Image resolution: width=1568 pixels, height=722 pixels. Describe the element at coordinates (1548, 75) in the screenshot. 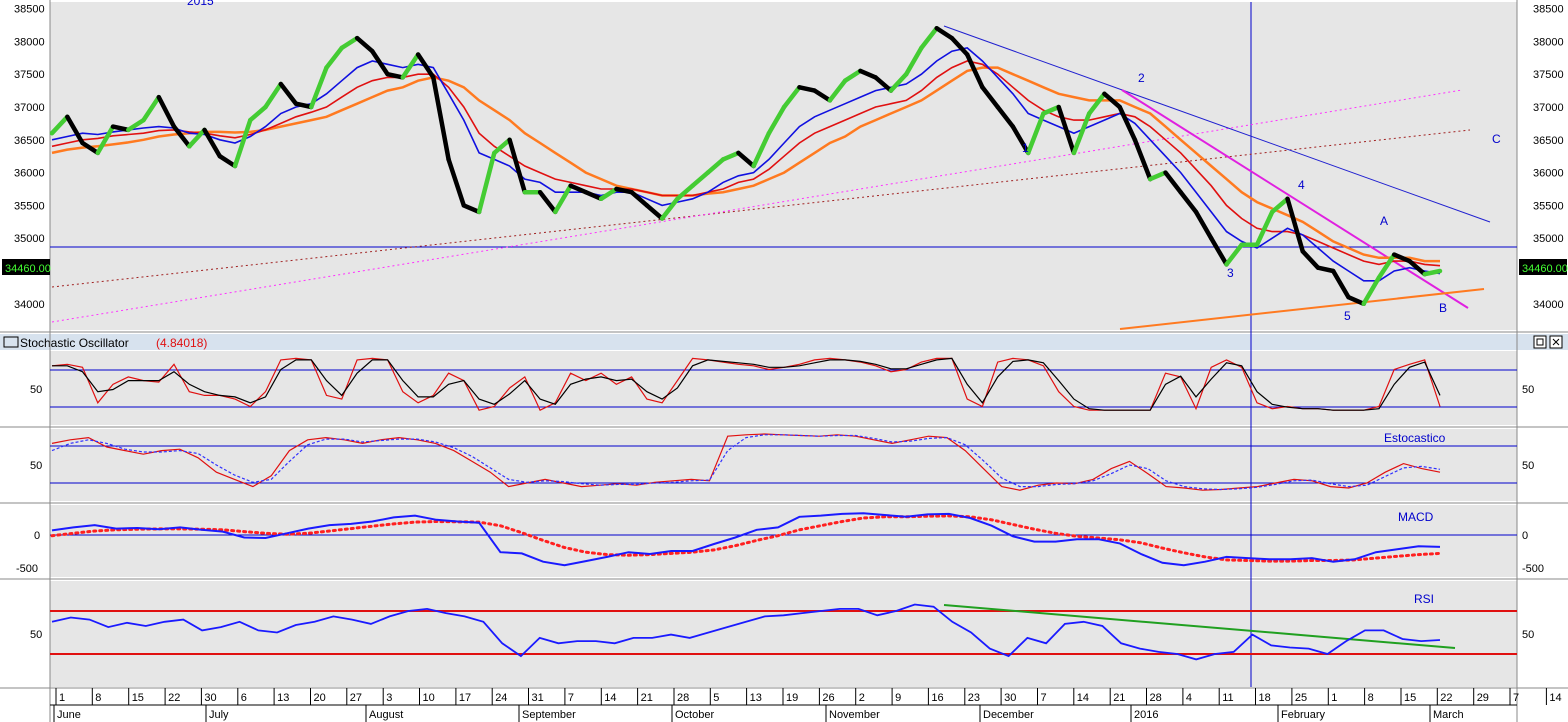

I see `price-ytick-right: 37500` at that location.